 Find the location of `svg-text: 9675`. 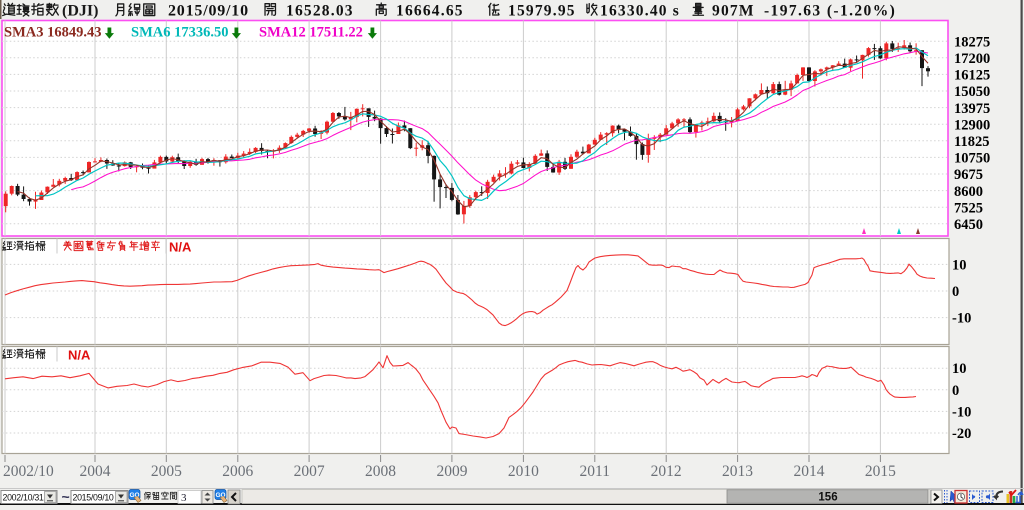

svg-text: 9675 is located at coordinates (968, 175).